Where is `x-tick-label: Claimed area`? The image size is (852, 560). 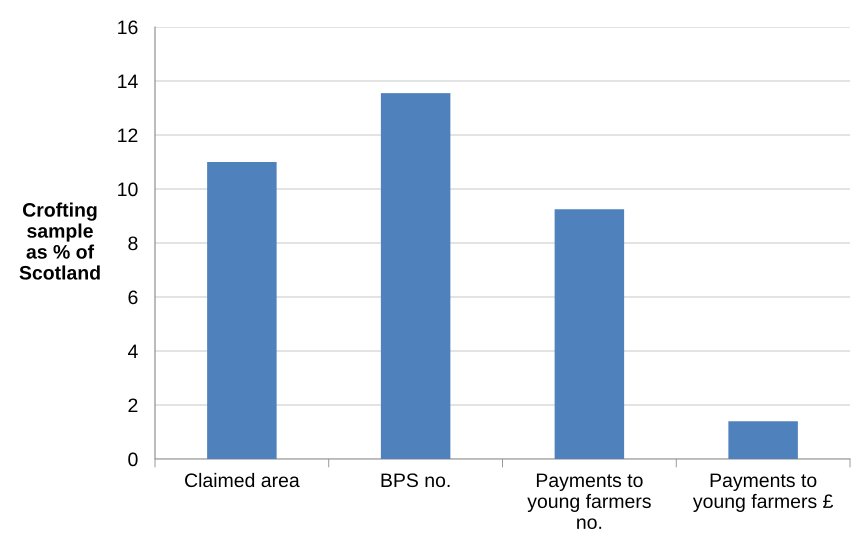
x-tick-label: Claimed area is located at coordinates (242, 480).